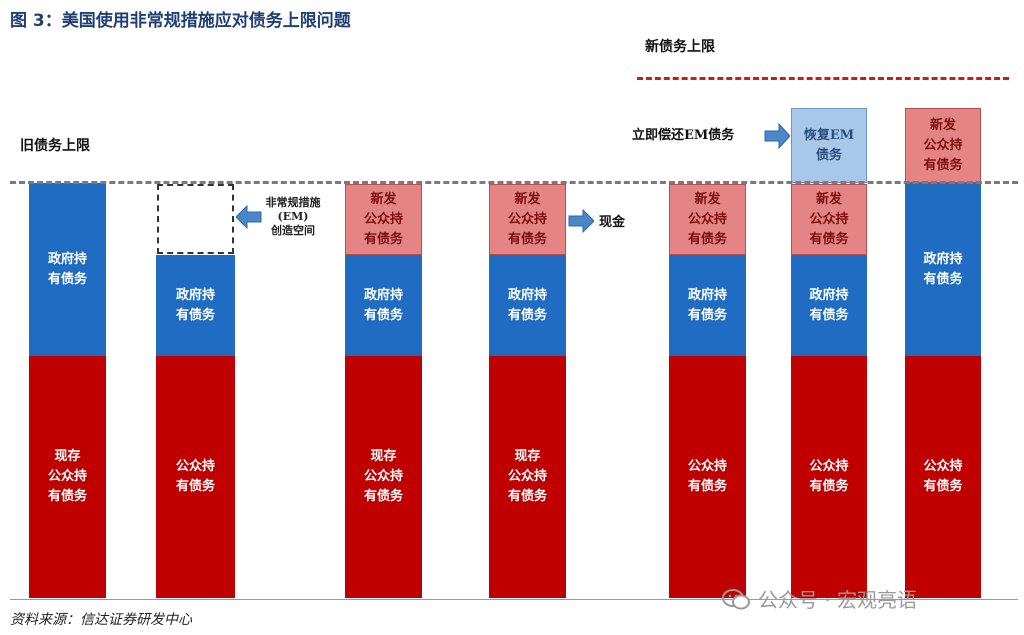  Describe the element at coordinates (829, 477) in the screenshot. I see `bar-6-public-debt: 公众持 有债务` at that location.